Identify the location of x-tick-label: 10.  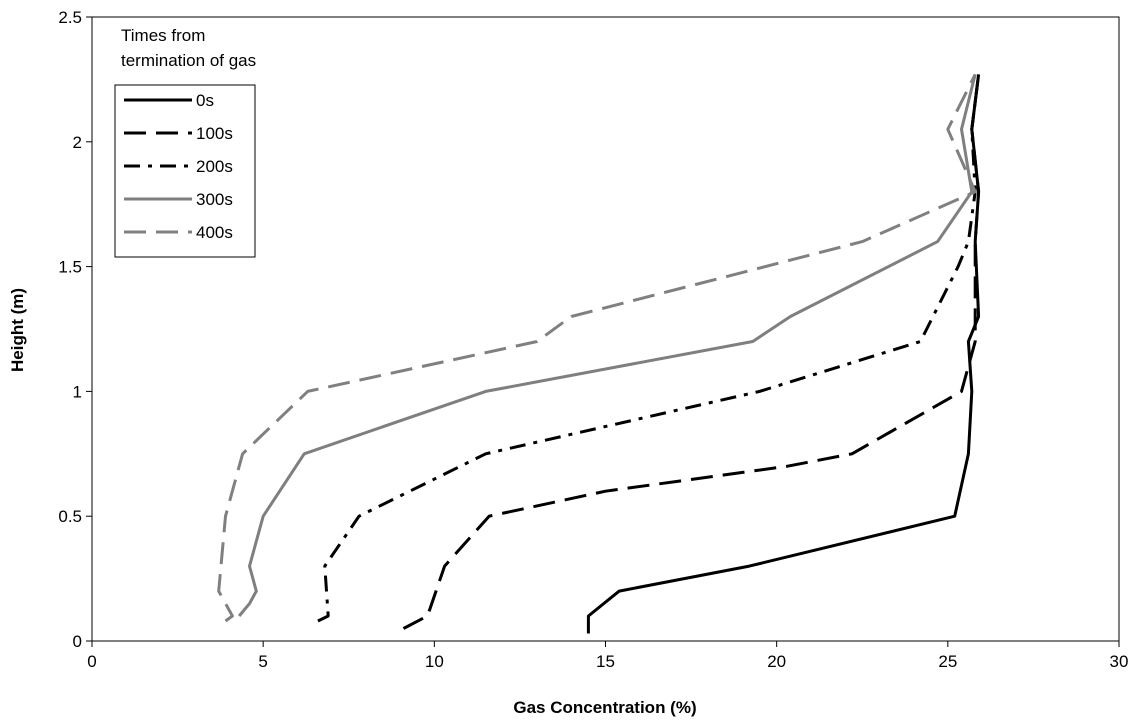
(434, 661).